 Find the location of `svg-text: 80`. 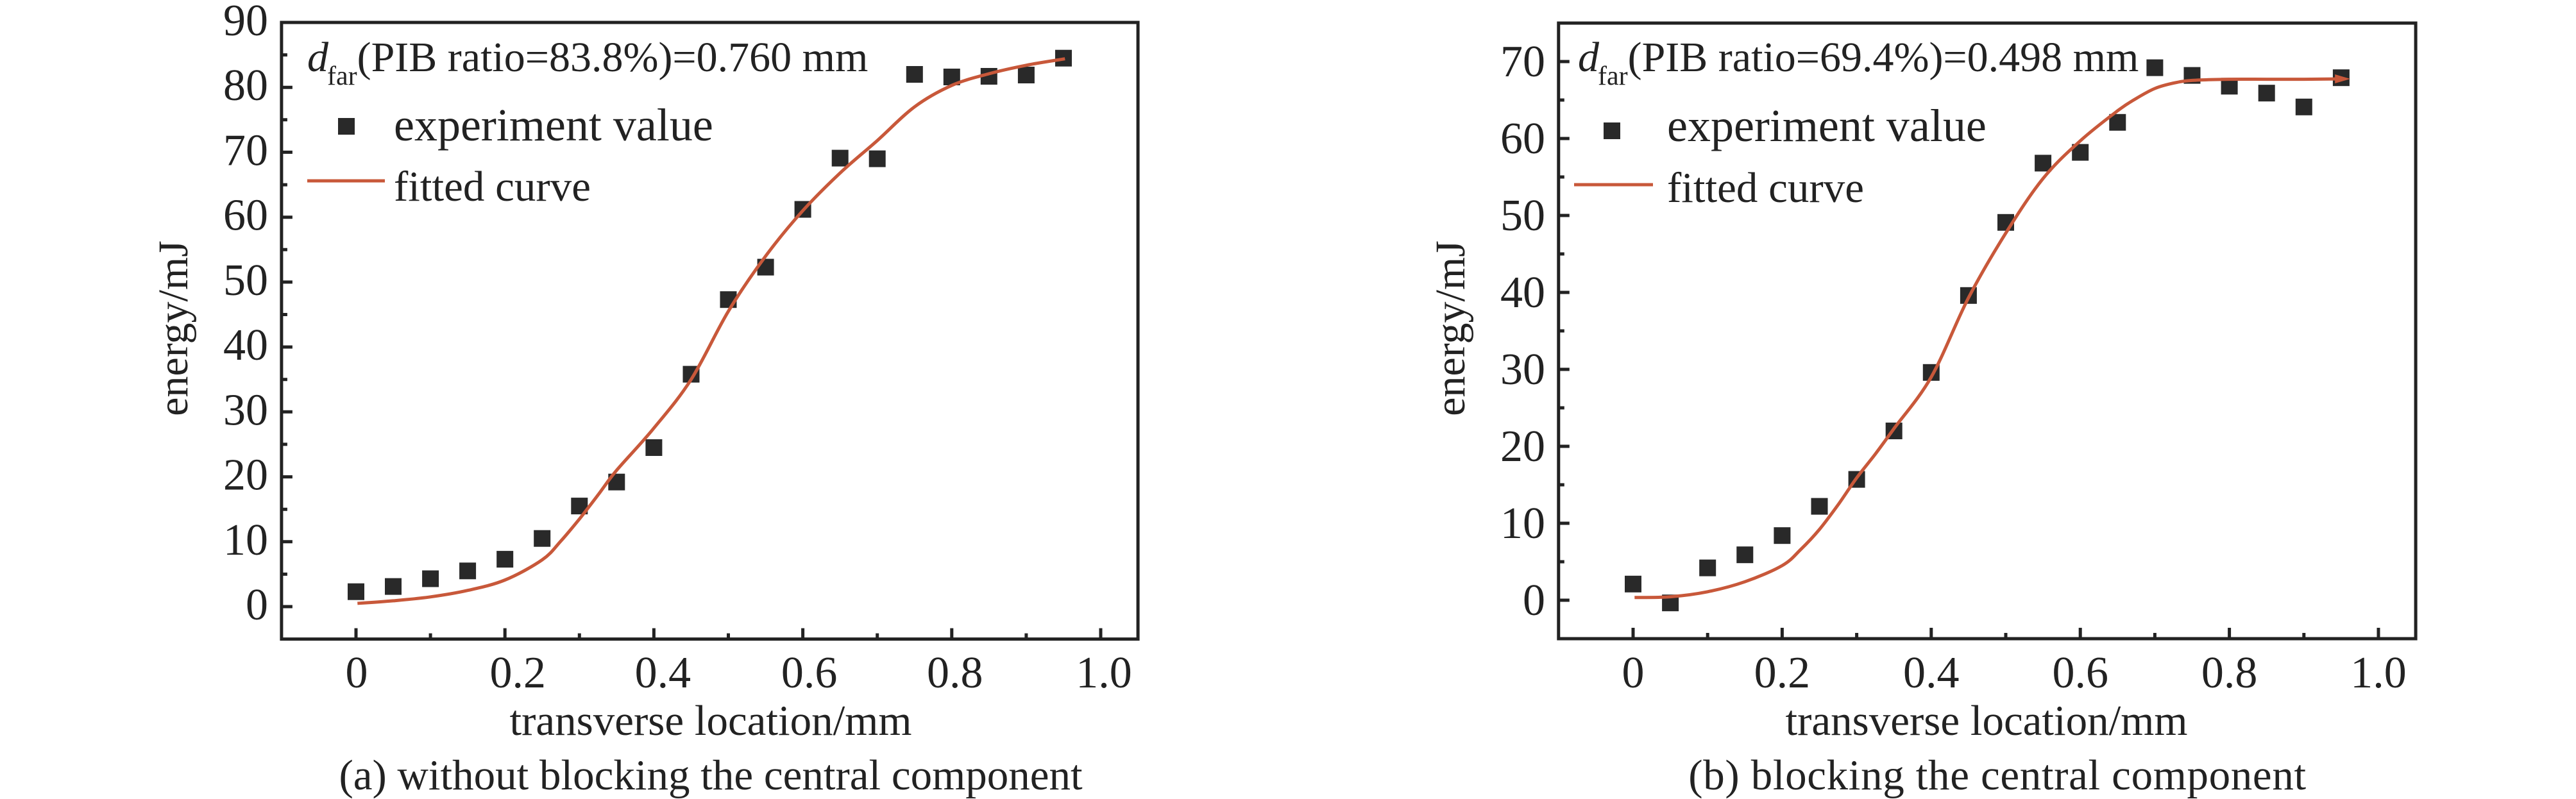

svg-text: 80 is located at coordinates (245, 85).